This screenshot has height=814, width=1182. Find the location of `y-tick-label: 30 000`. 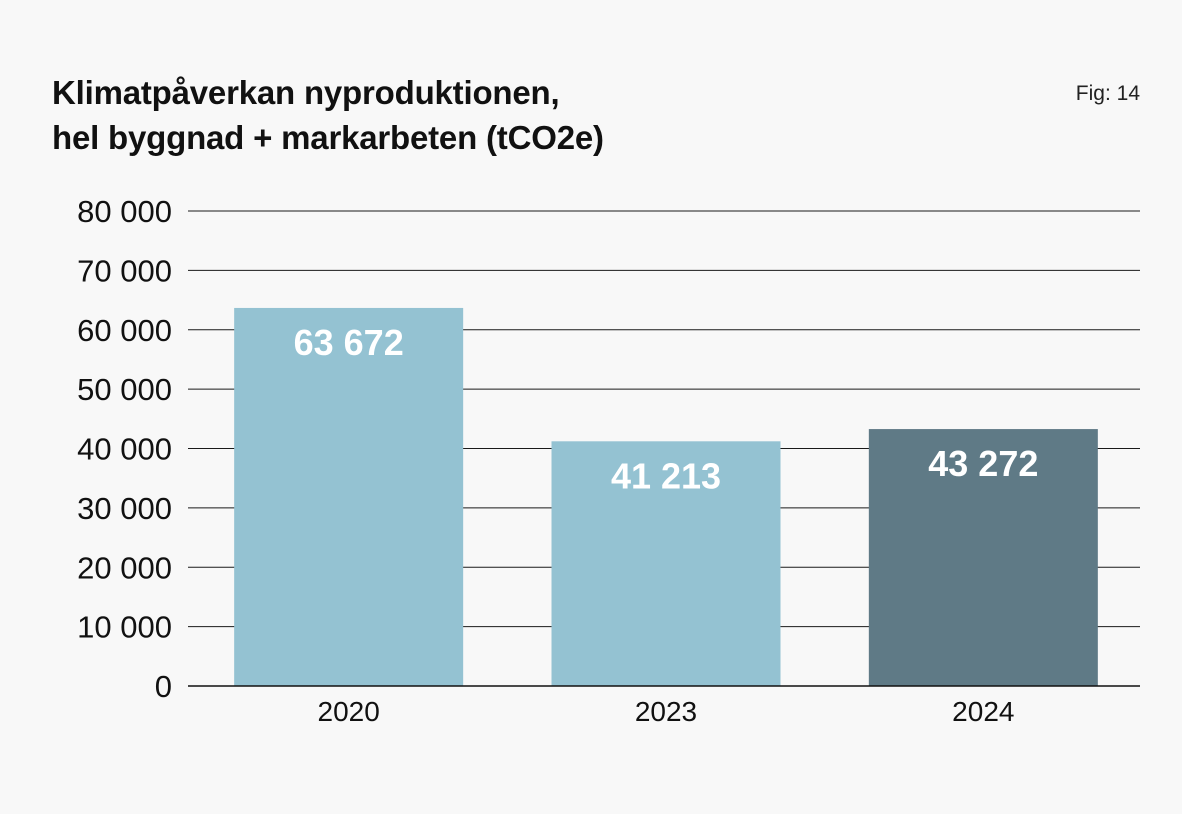

y-tick-label: 30 000 is located at coordinates (124, 508).